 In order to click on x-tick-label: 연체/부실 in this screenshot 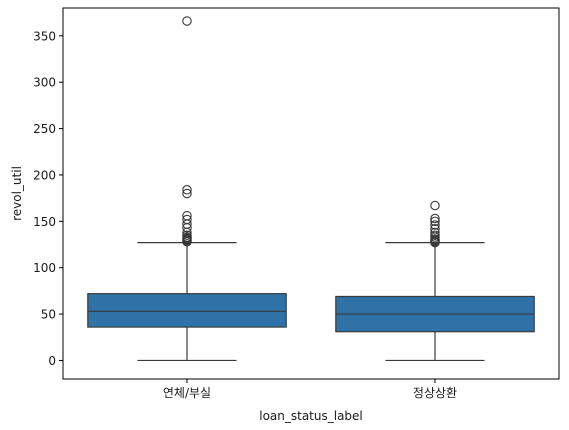, I will do `click(187, 393)`.